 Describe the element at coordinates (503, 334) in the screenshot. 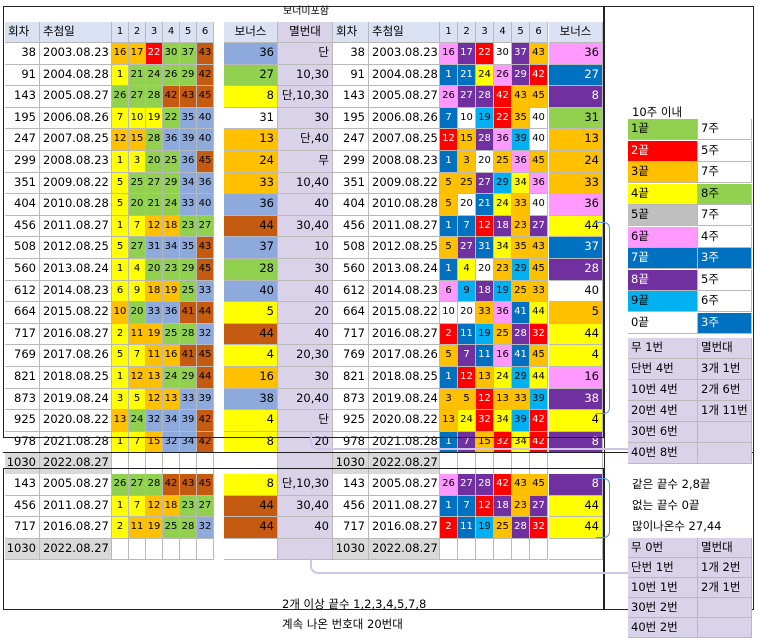

I see `main-right-number-cell: 25` at that location.